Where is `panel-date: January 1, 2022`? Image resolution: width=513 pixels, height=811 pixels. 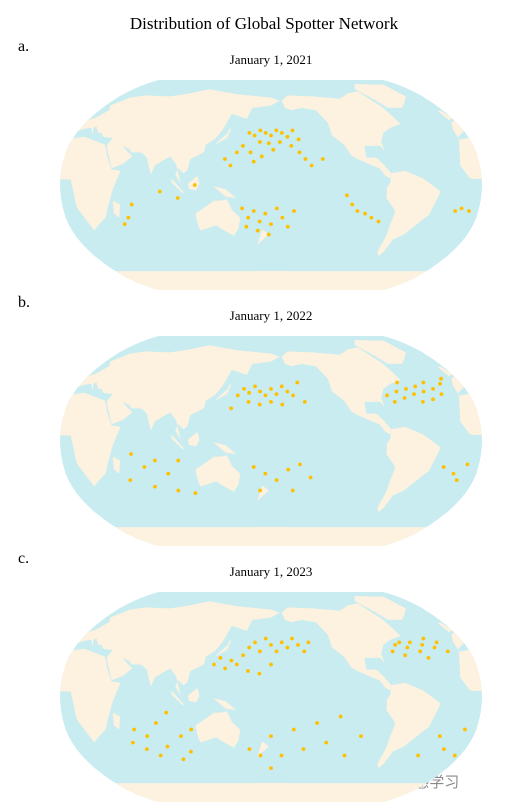 panel-date: January 1, 2022 is located at coordinates (271, 315).